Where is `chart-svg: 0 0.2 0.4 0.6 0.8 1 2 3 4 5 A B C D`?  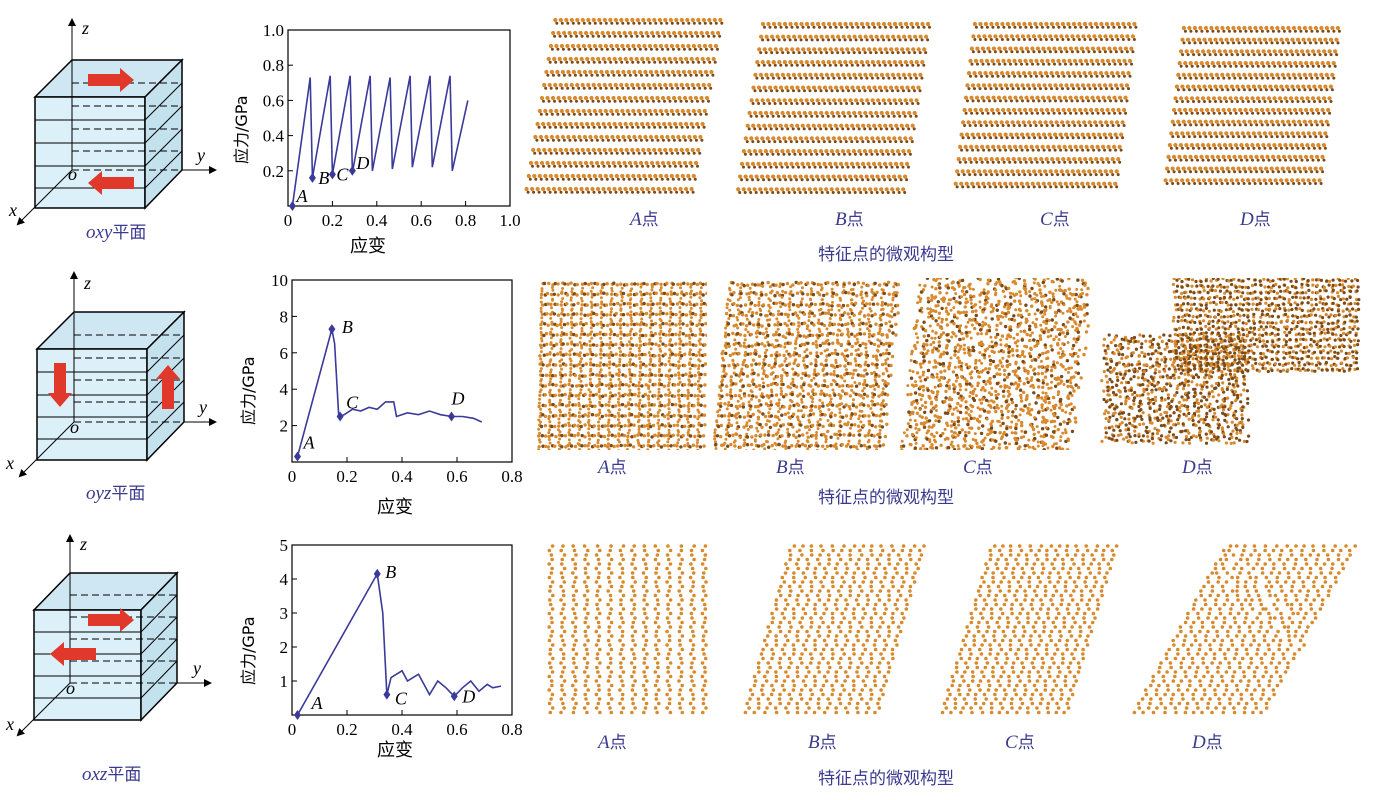 chart-svg: 0 0.2 0.4 0.6 0.8 1 2 3 4 5 A B C D is located at coordinates (401, 637).